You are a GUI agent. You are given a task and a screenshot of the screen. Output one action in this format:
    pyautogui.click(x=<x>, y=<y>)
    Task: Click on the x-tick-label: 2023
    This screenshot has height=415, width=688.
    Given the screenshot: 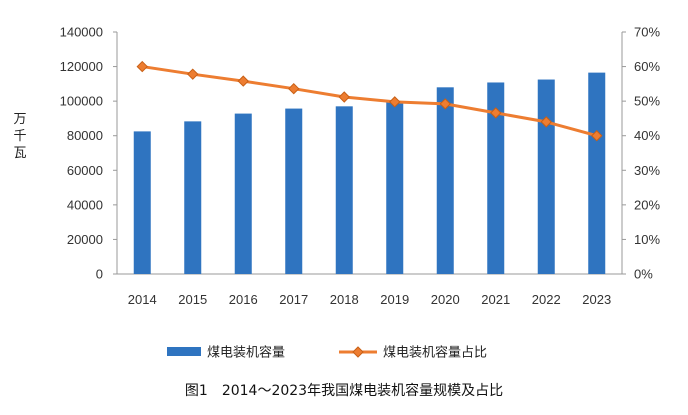 What is the action you would take?
    pyautogui.click(x=596, y=299)
    